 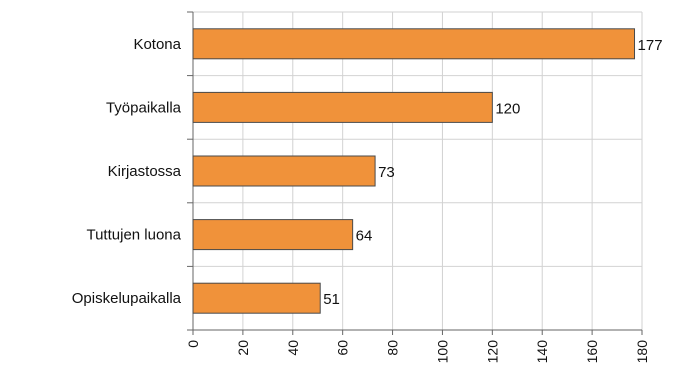 I want to click on data-label: 64, so click(x=364, y=236).